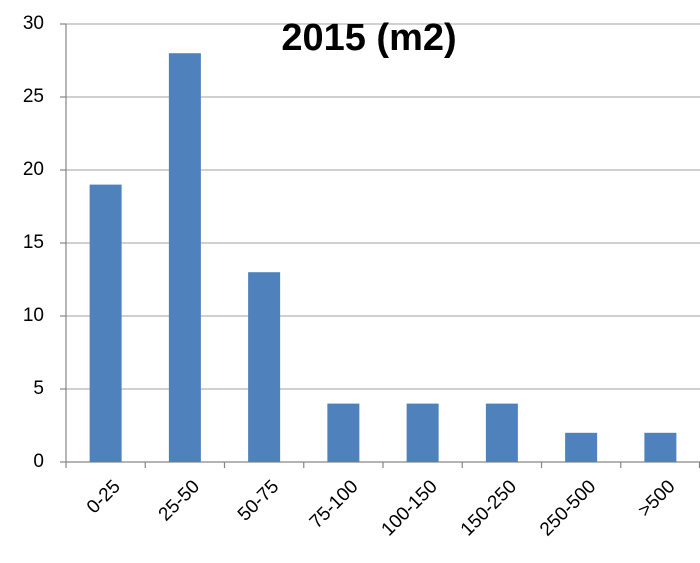  Describe the element at coordinates (258, 500) in the screenshot. I see `x-tick-label: 50-75` at that location.